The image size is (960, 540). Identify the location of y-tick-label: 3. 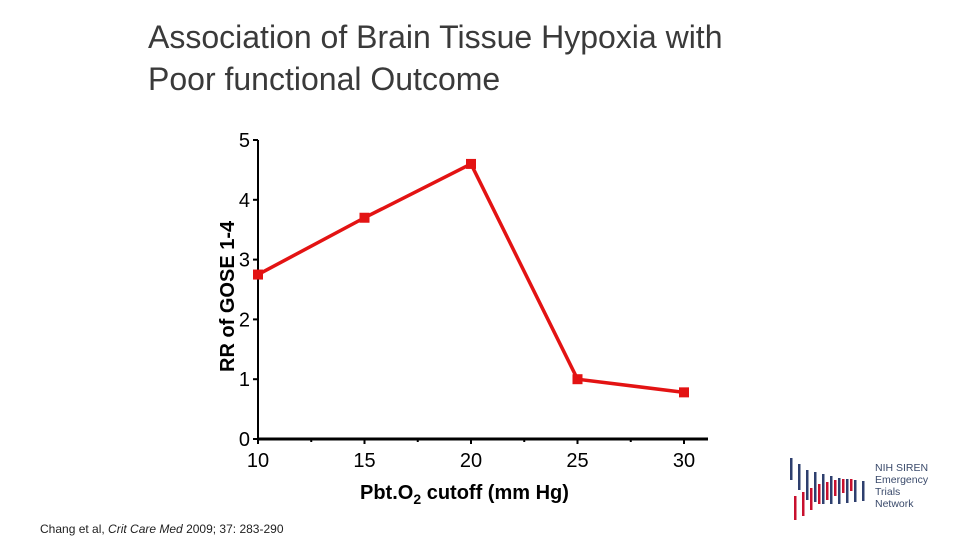
(244, 261).